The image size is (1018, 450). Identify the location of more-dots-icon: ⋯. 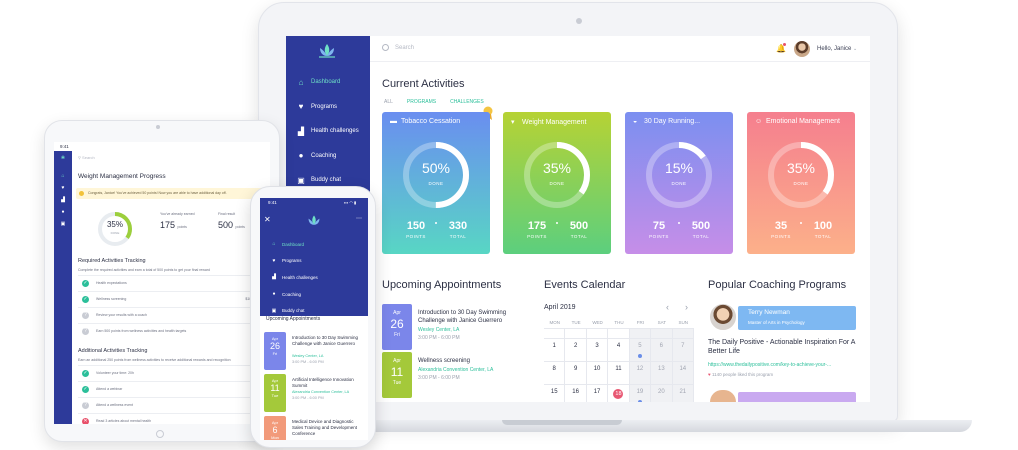
(359, 219).